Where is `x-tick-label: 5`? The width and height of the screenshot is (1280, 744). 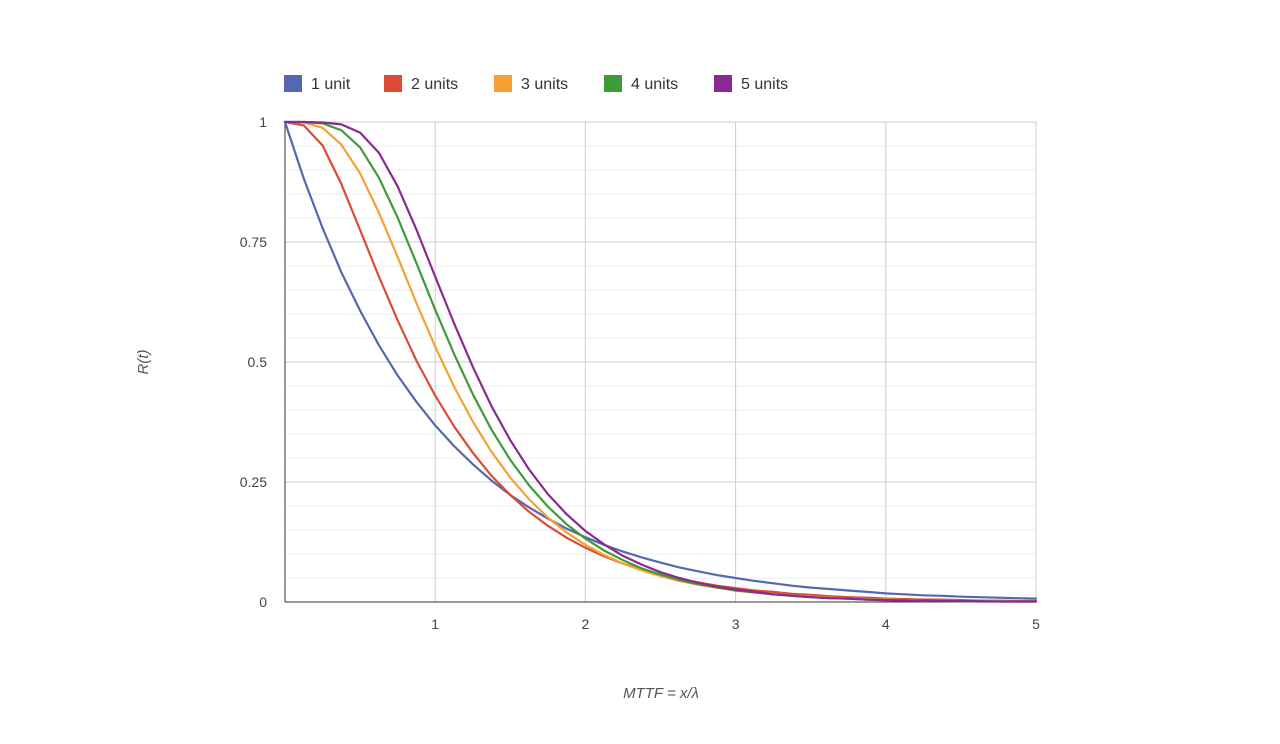 x-tick-label: 5 is located at coordinates (1036, 624).